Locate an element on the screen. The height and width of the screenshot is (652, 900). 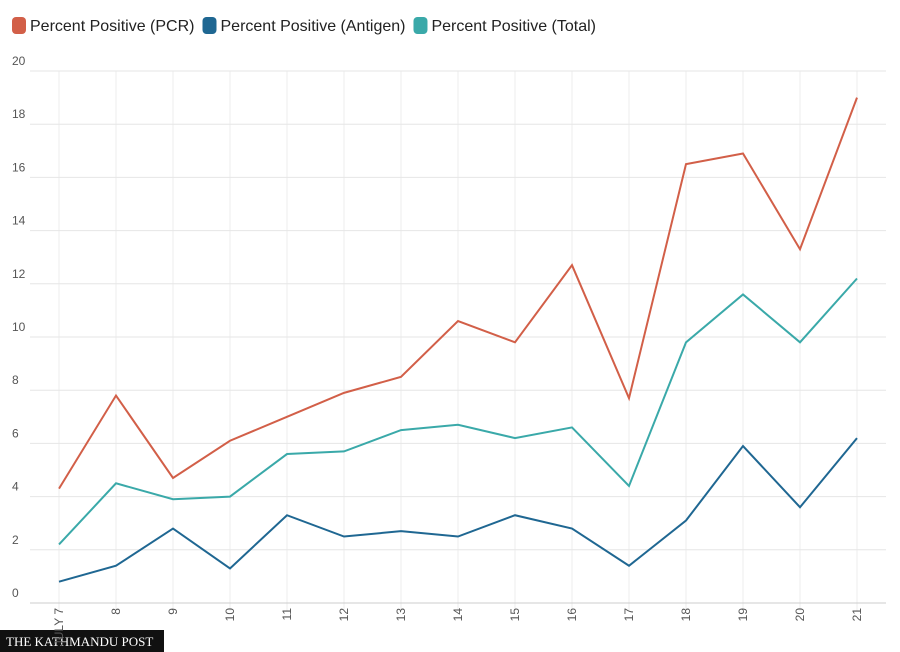
x-tick-label: 15 is located at coordinates (515, 615).